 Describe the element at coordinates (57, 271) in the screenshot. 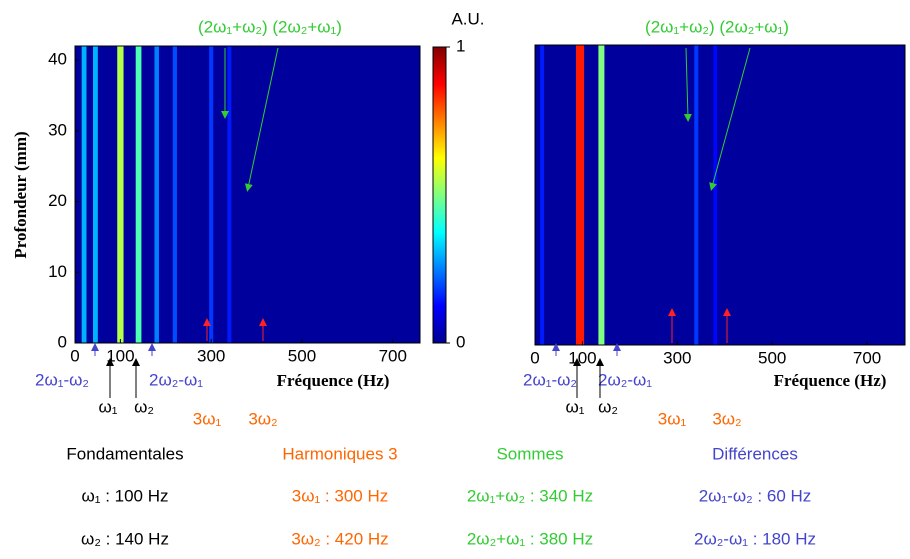

I see `y-tick-label: 10` at that location.